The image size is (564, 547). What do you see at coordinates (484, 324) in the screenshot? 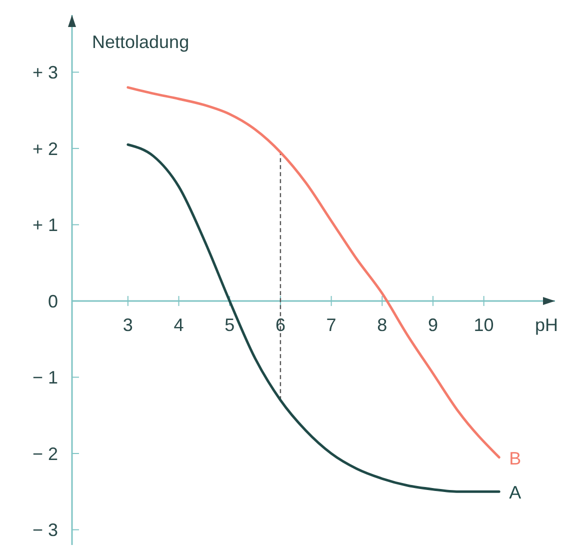
I see `x-tick-label: 10` at bounding box center [484, 324].